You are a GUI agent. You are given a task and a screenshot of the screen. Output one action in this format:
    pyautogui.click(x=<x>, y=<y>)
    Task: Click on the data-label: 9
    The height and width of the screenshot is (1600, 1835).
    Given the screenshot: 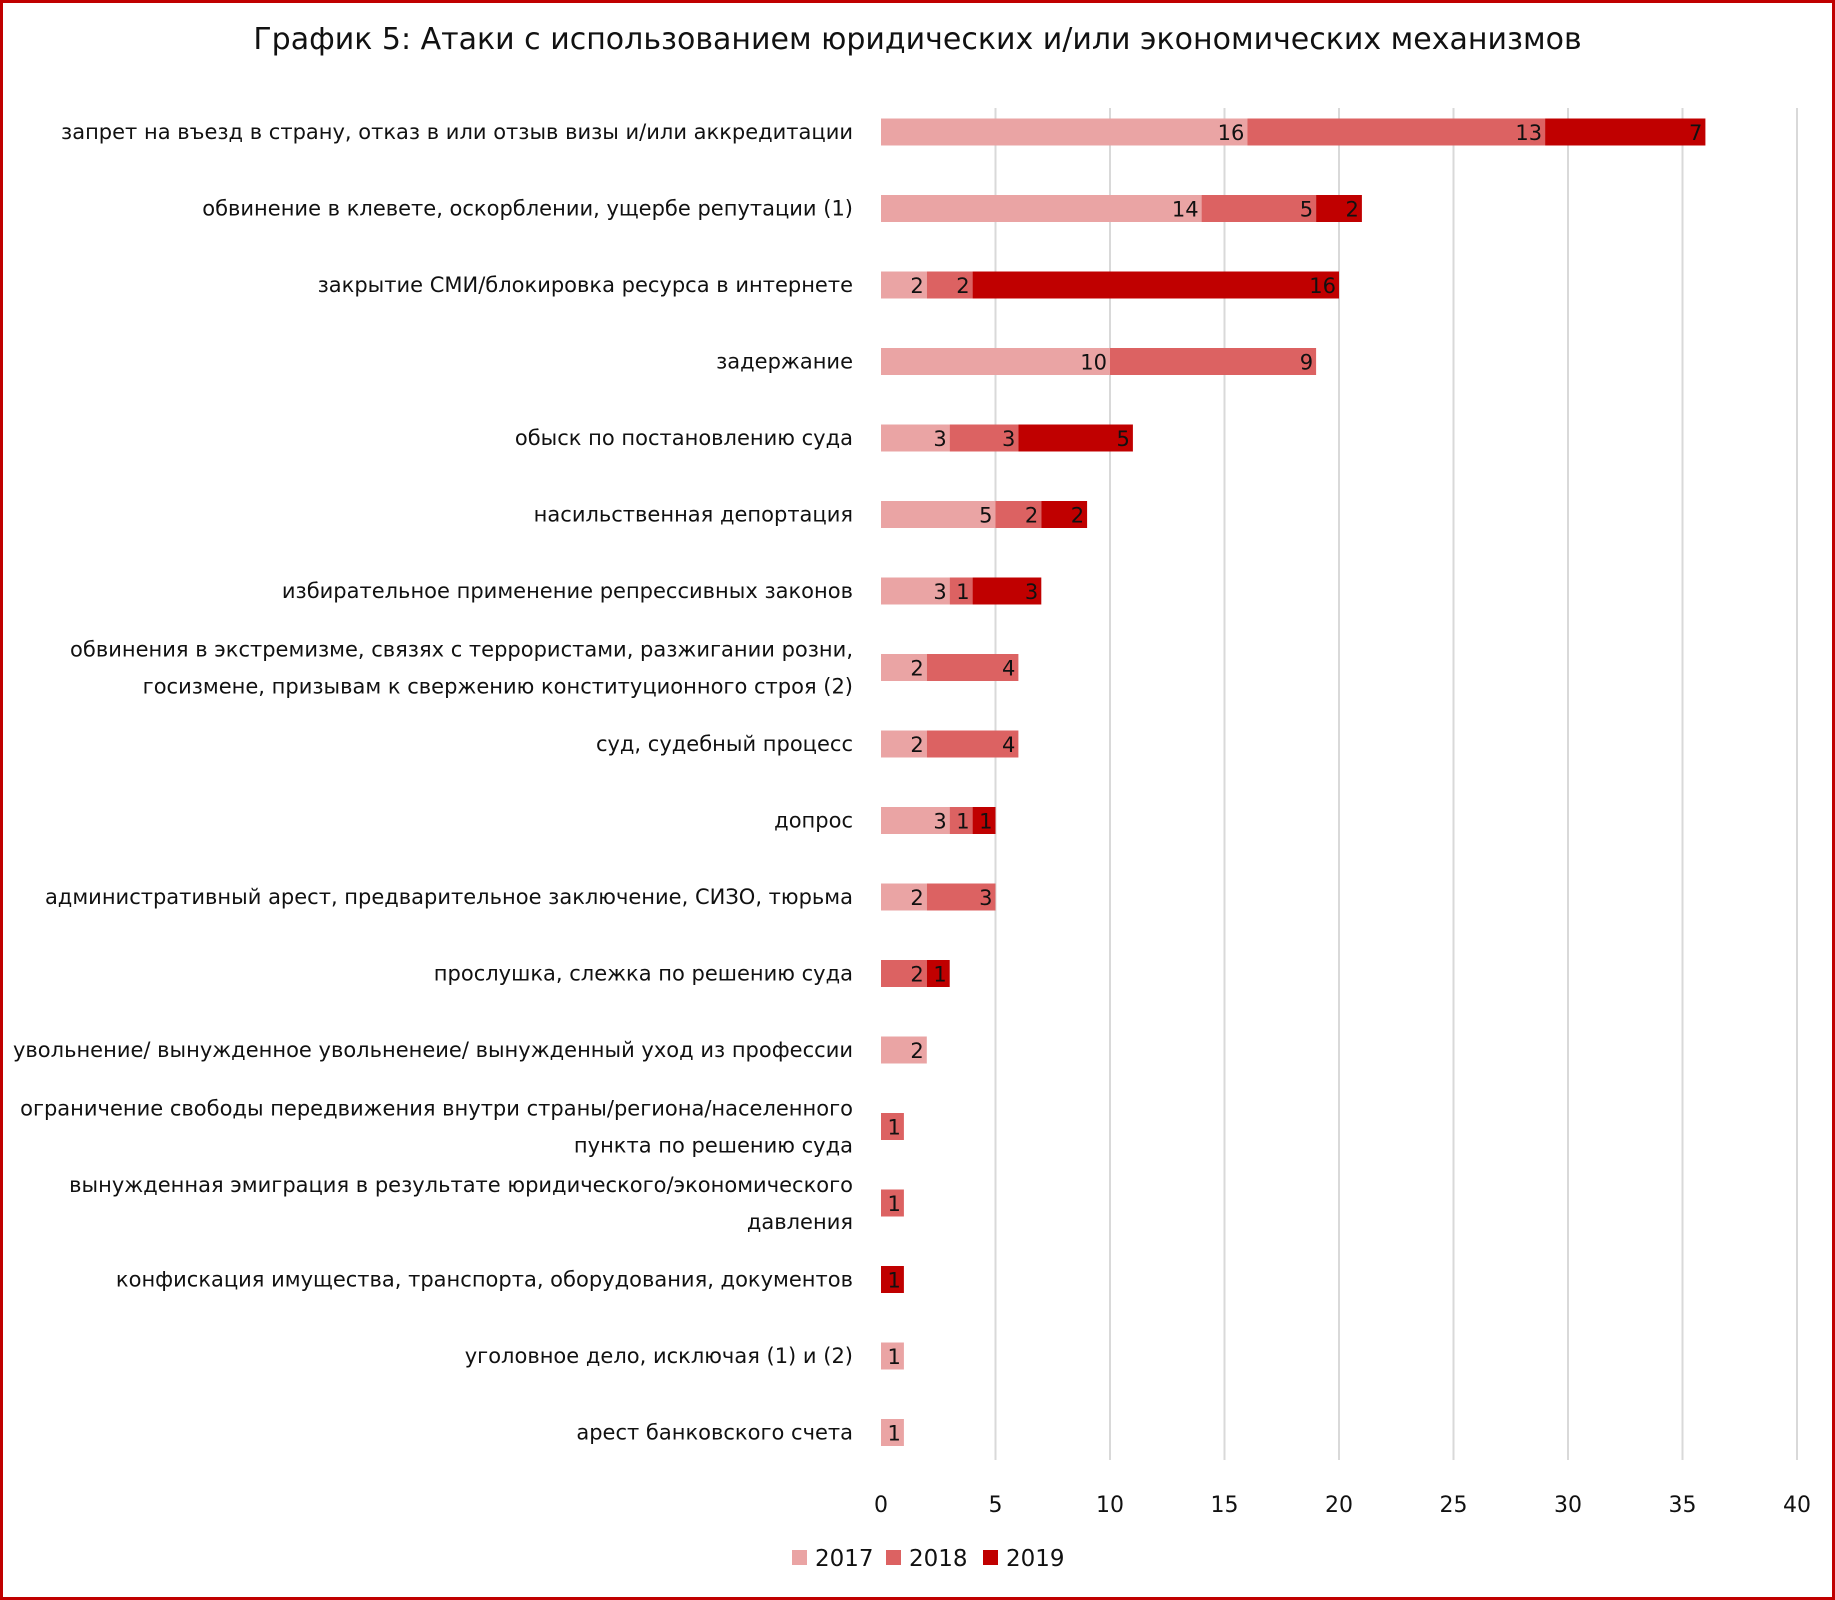 What is the action you would take?
    pyautogui.click(x=1306, y=363)
    